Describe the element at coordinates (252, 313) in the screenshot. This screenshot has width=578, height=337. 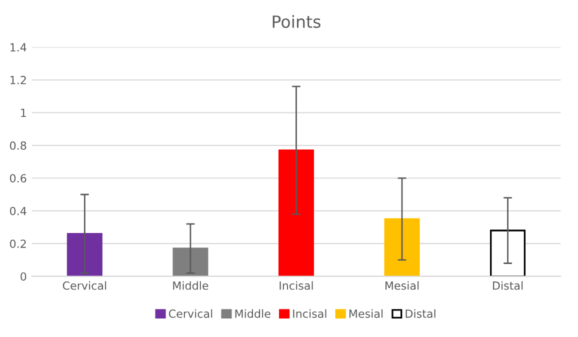
I see `legend-label: Middle` at that location.